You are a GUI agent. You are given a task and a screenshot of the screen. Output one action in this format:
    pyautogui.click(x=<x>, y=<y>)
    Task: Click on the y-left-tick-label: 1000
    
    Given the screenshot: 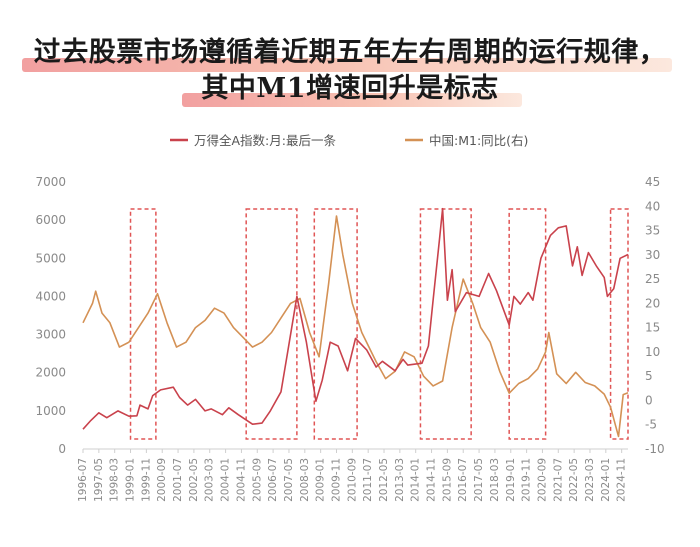 What is the action you would take?
    pyautogui.click(x=50, y=411)
    